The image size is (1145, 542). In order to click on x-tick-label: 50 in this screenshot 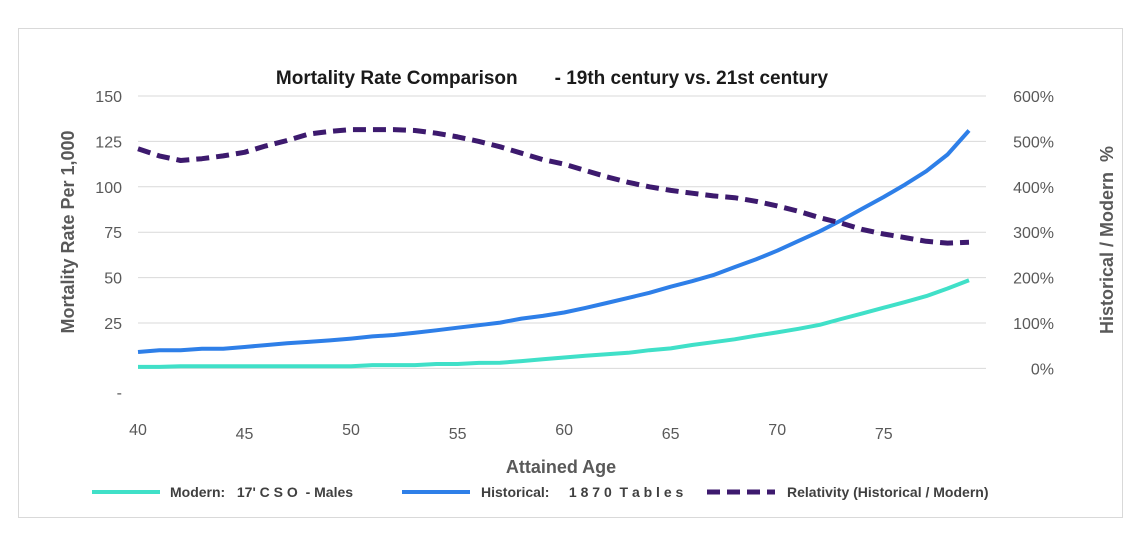, I will do `click(351, 430)`.